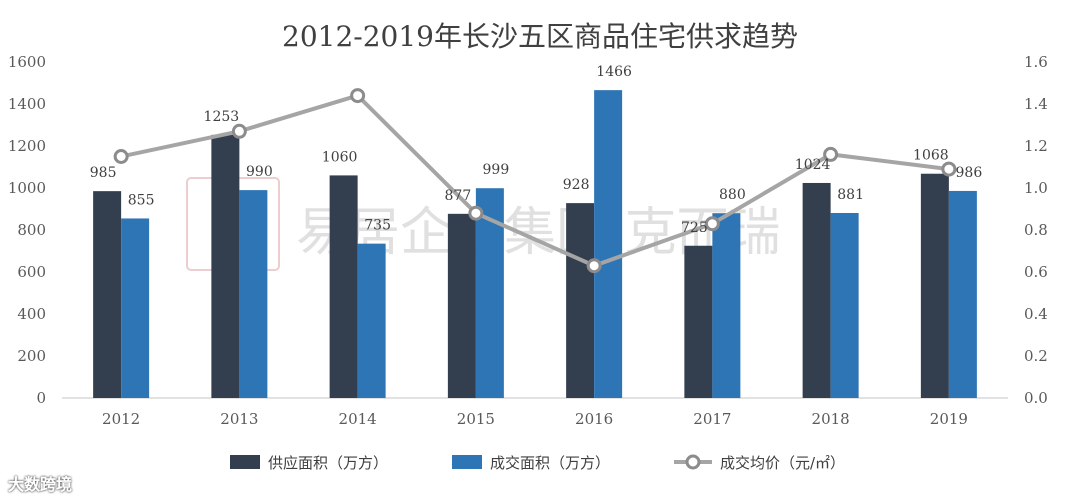 This screenshot has width=1080, height=503. Describe the element at coordinates (27, 62) in the screenshot. I see `y-left-tick-label: 1600` at that location.